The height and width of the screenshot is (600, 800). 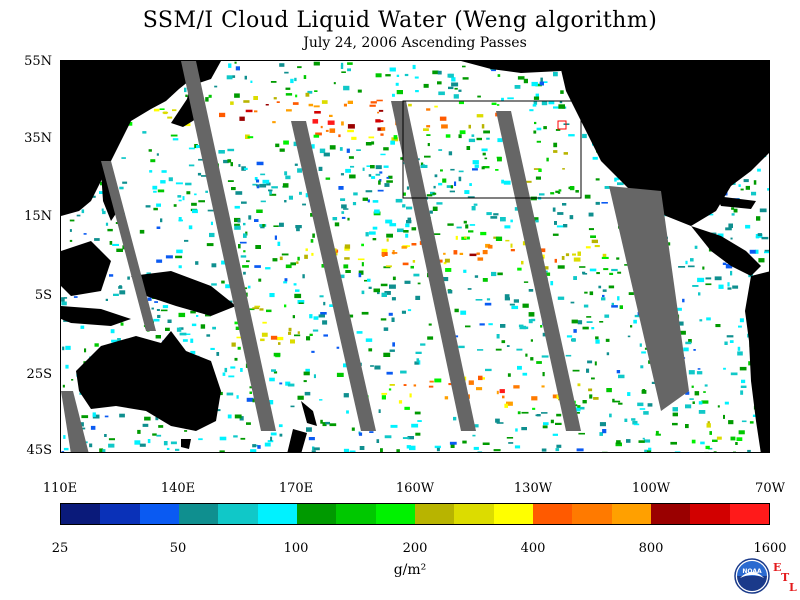 I want to click on land-new-zealand, so click(x=302, y=426).